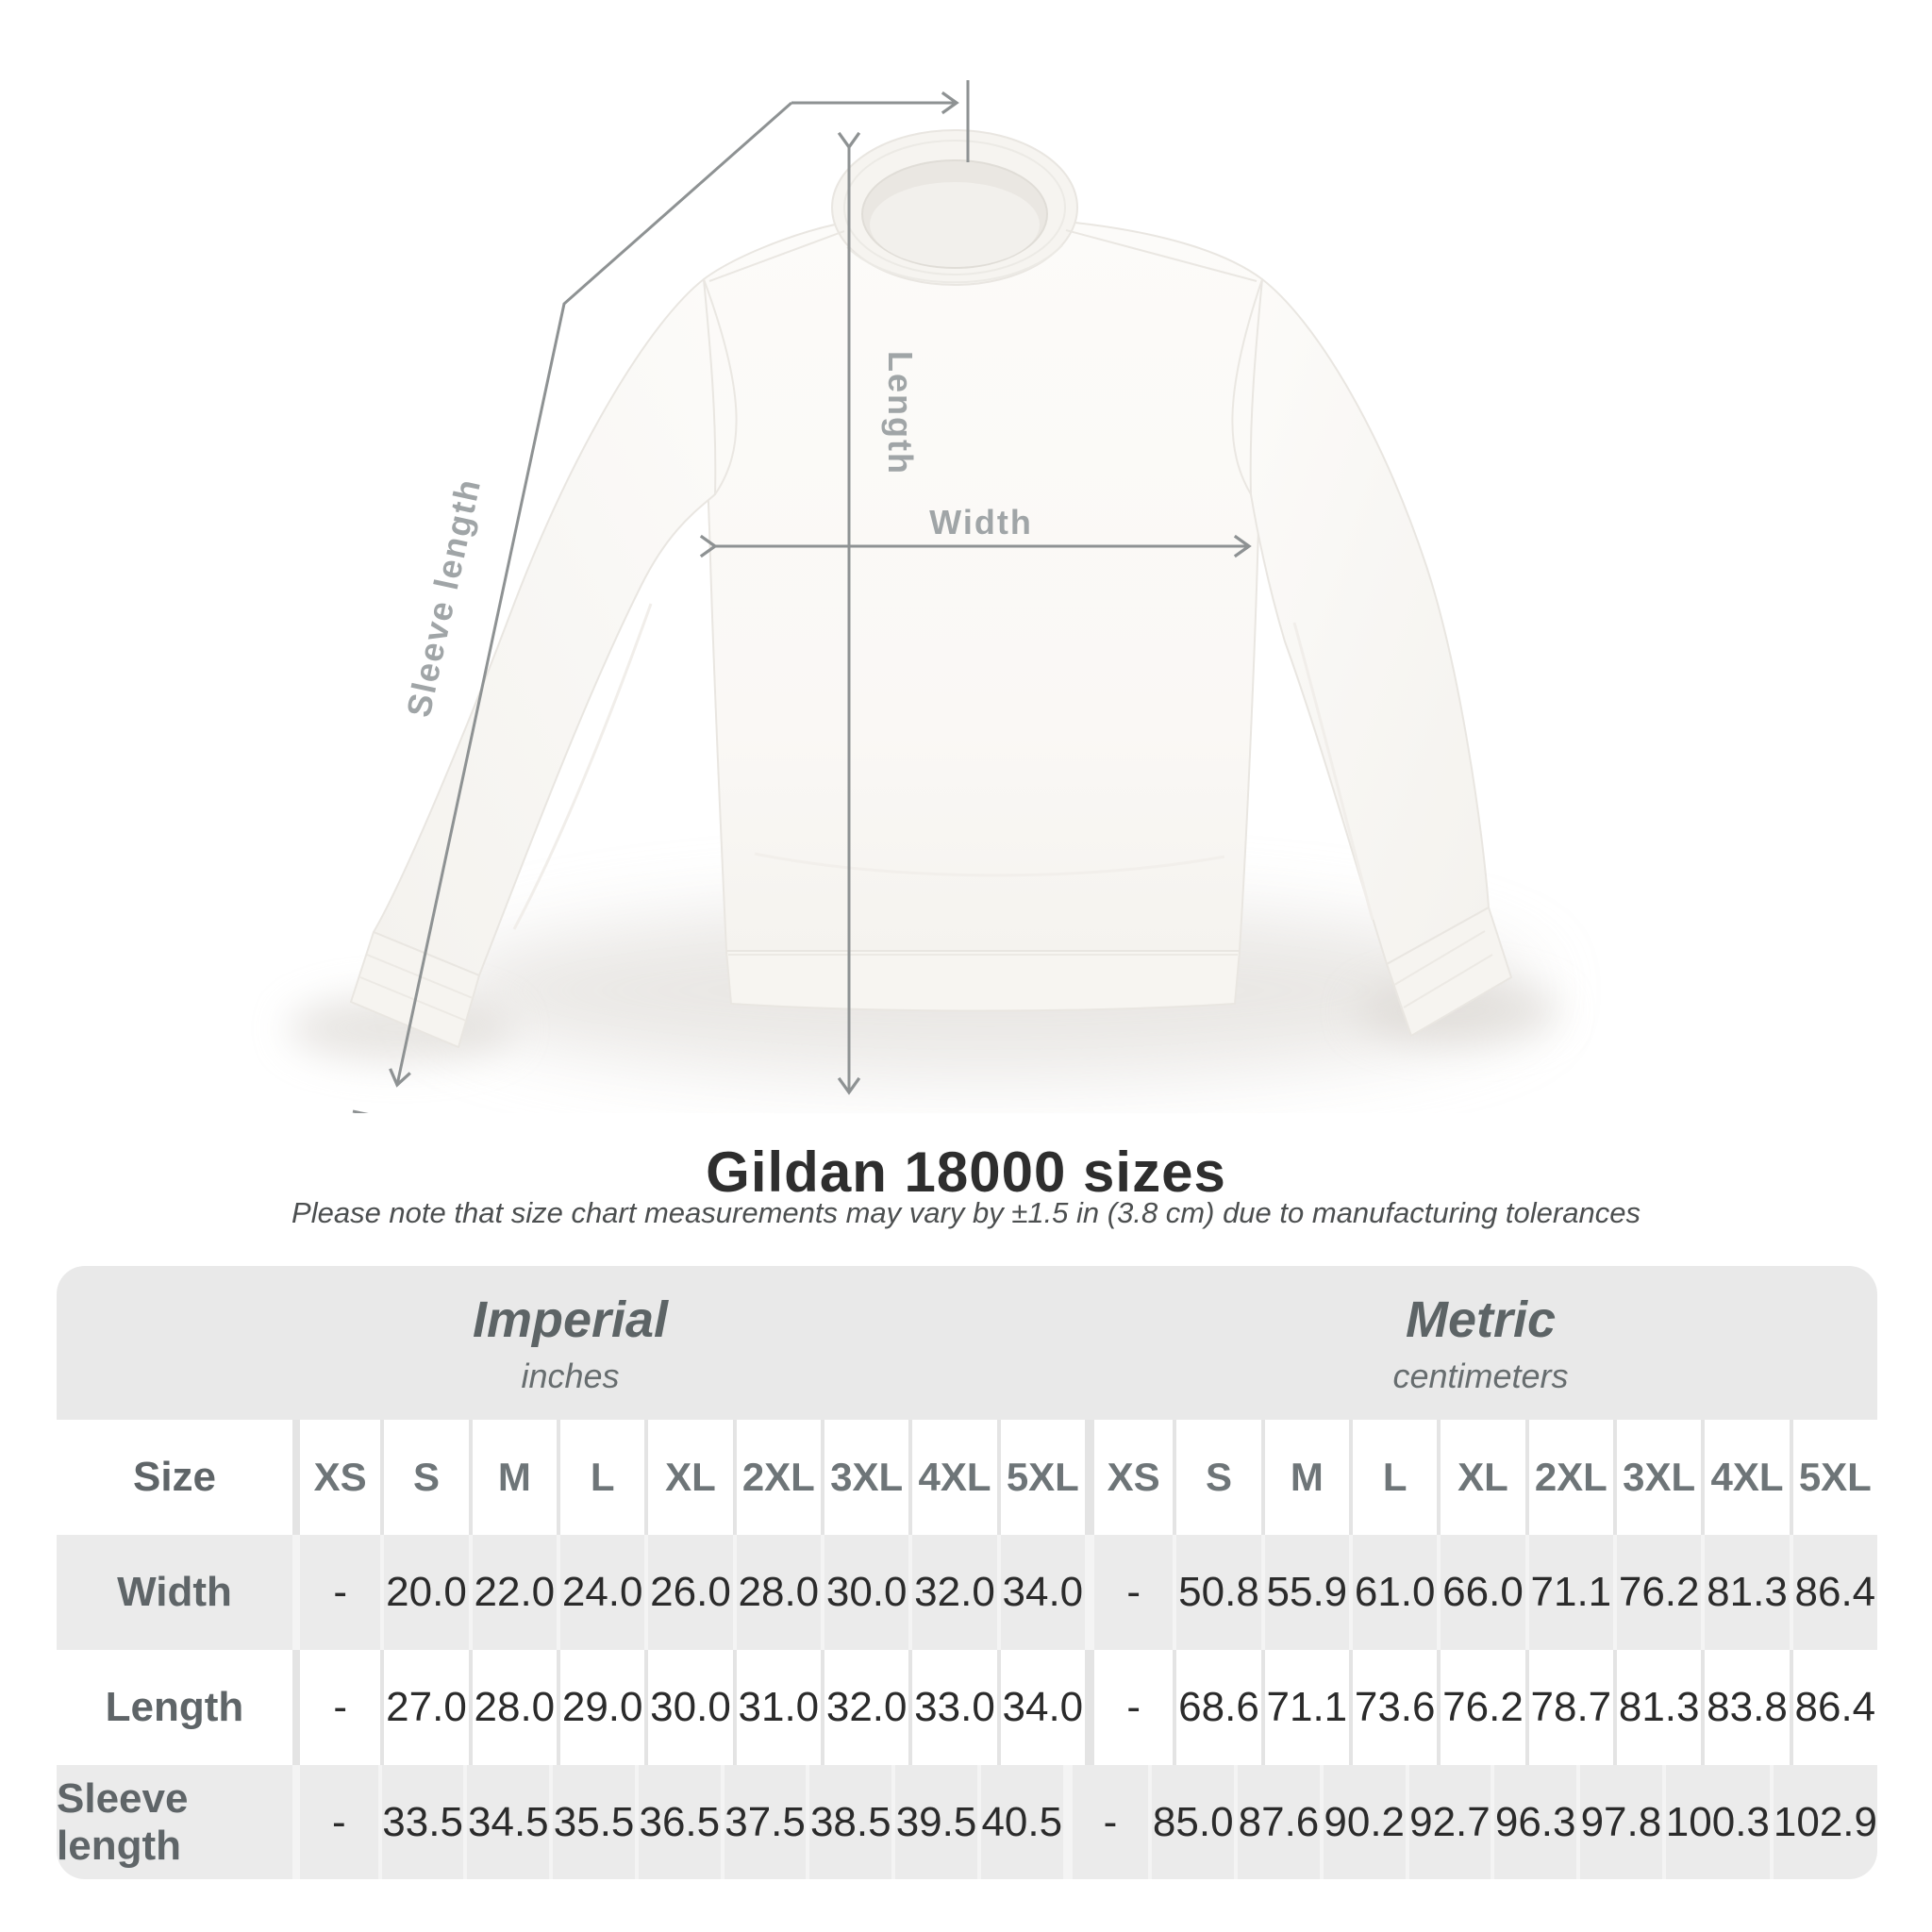 This screenshot has height=1932, width=1932. I want to click on table-cell: 39.5, so click(934, 1822).